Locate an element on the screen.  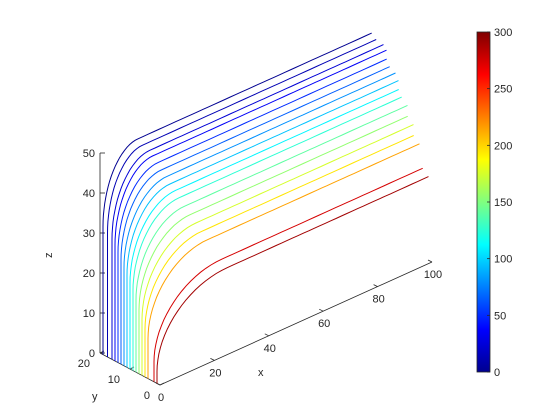
z-tick-label: 20 is located at coordinates (89, 274).